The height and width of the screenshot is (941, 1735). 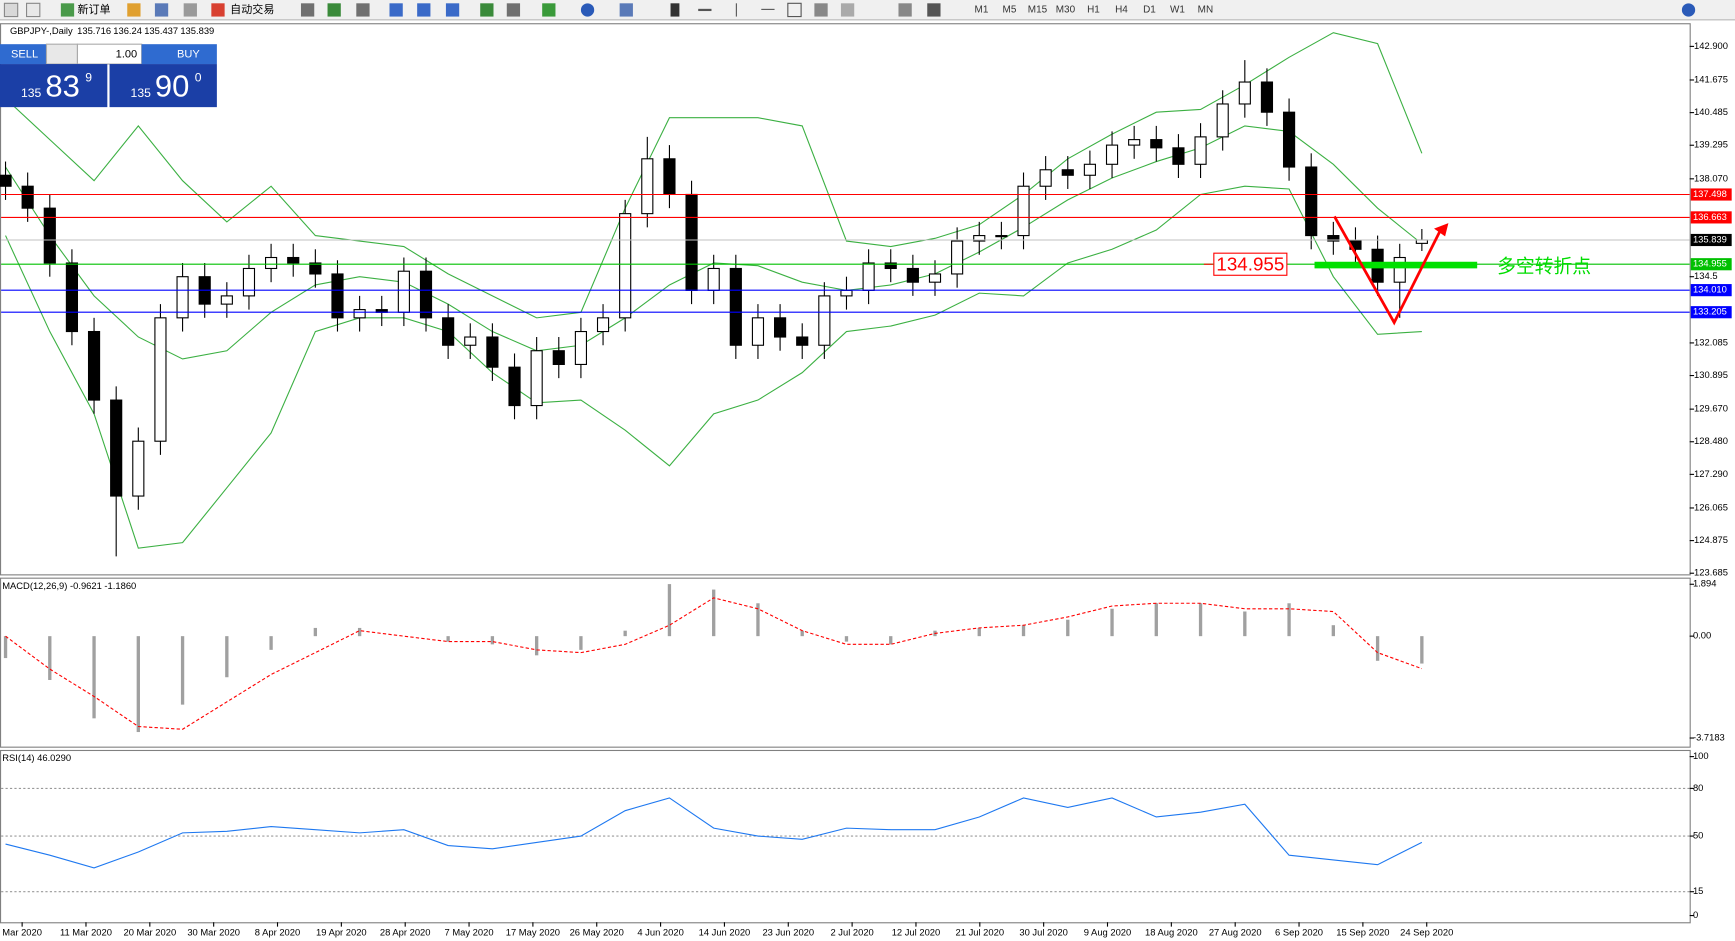 What do you see at coordinates (1544, 266) in the screenshot?
I see `annotation-text: 多空转折点` at bounding box center [1544, 266].